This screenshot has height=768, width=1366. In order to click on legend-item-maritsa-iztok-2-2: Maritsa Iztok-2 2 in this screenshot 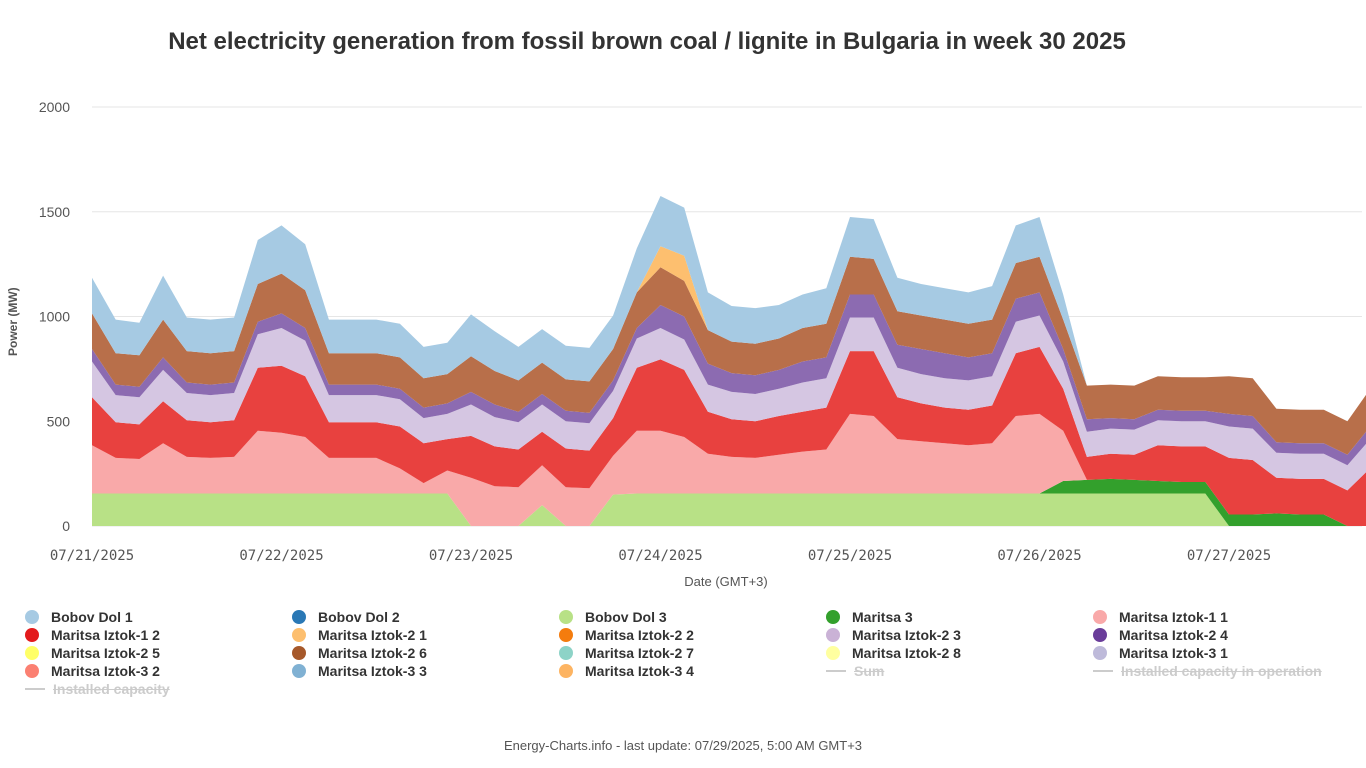, I will do `click(626, 635)`.